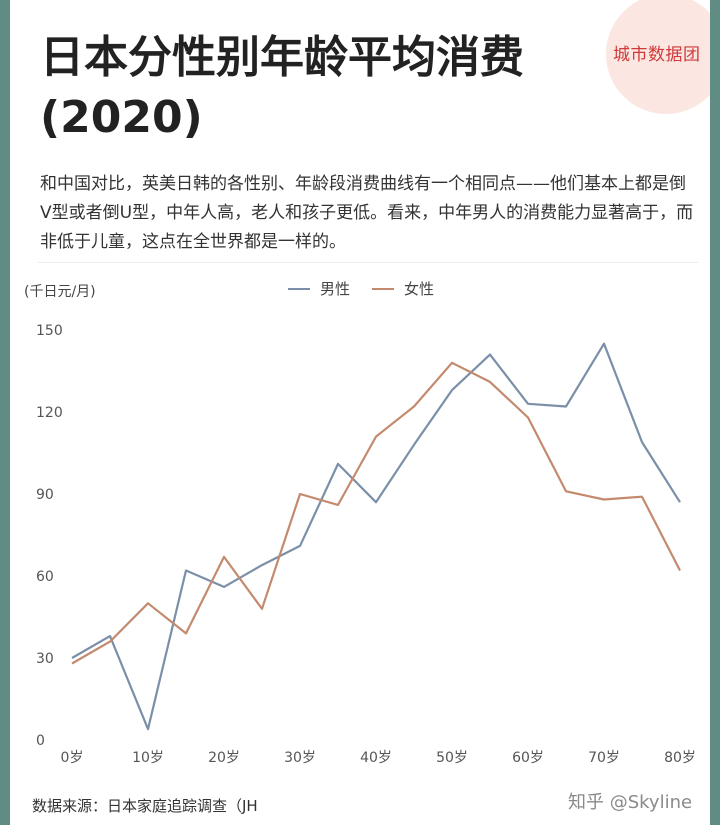  What do you see at coordinates (300, 758) in the screenshot?
I see `x-tick-label: 30岁` at bounding box center [300, 758].